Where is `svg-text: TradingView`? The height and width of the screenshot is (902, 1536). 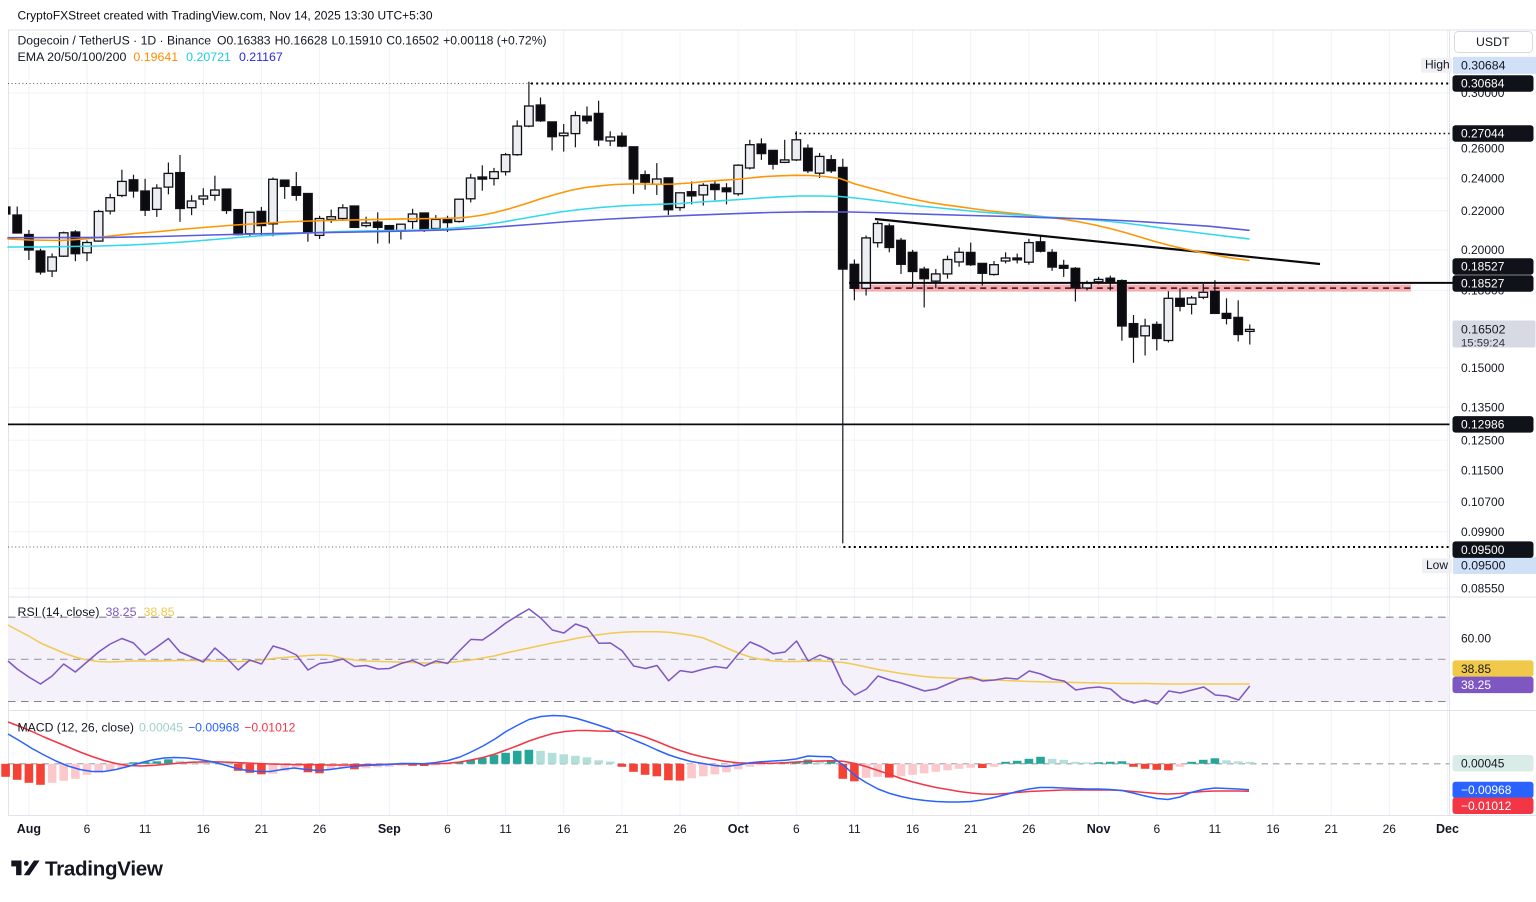
svg-text: TradingView is located at coordinates (104, 869).